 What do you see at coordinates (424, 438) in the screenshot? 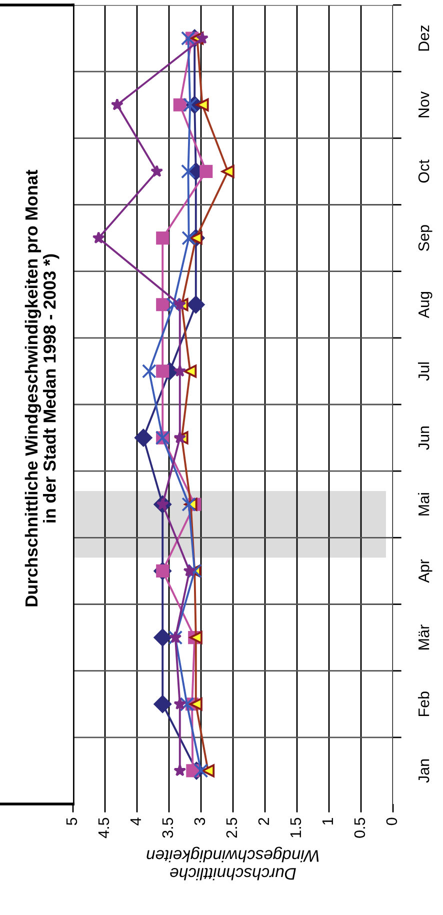
I see `y-tick-label: Jun` at bounding box center [424, 438].